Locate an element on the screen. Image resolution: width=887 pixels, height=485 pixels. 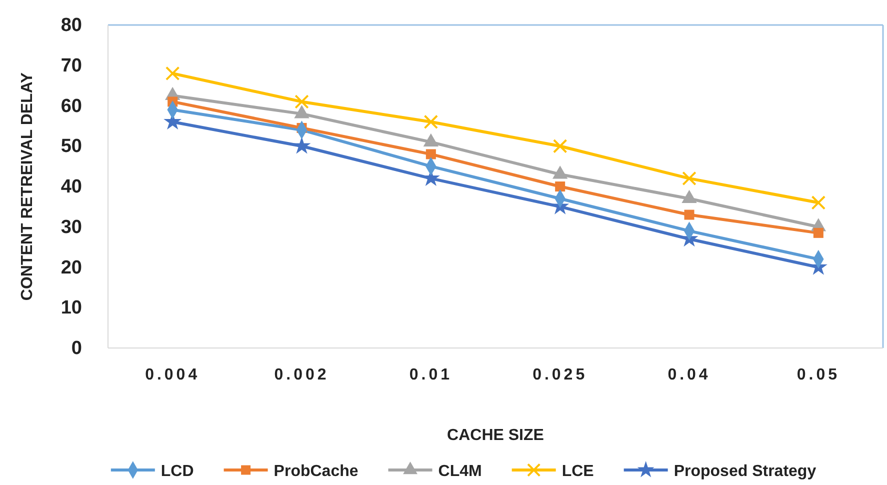
y-tick-label: 0 is located at coordinates (76, 349).